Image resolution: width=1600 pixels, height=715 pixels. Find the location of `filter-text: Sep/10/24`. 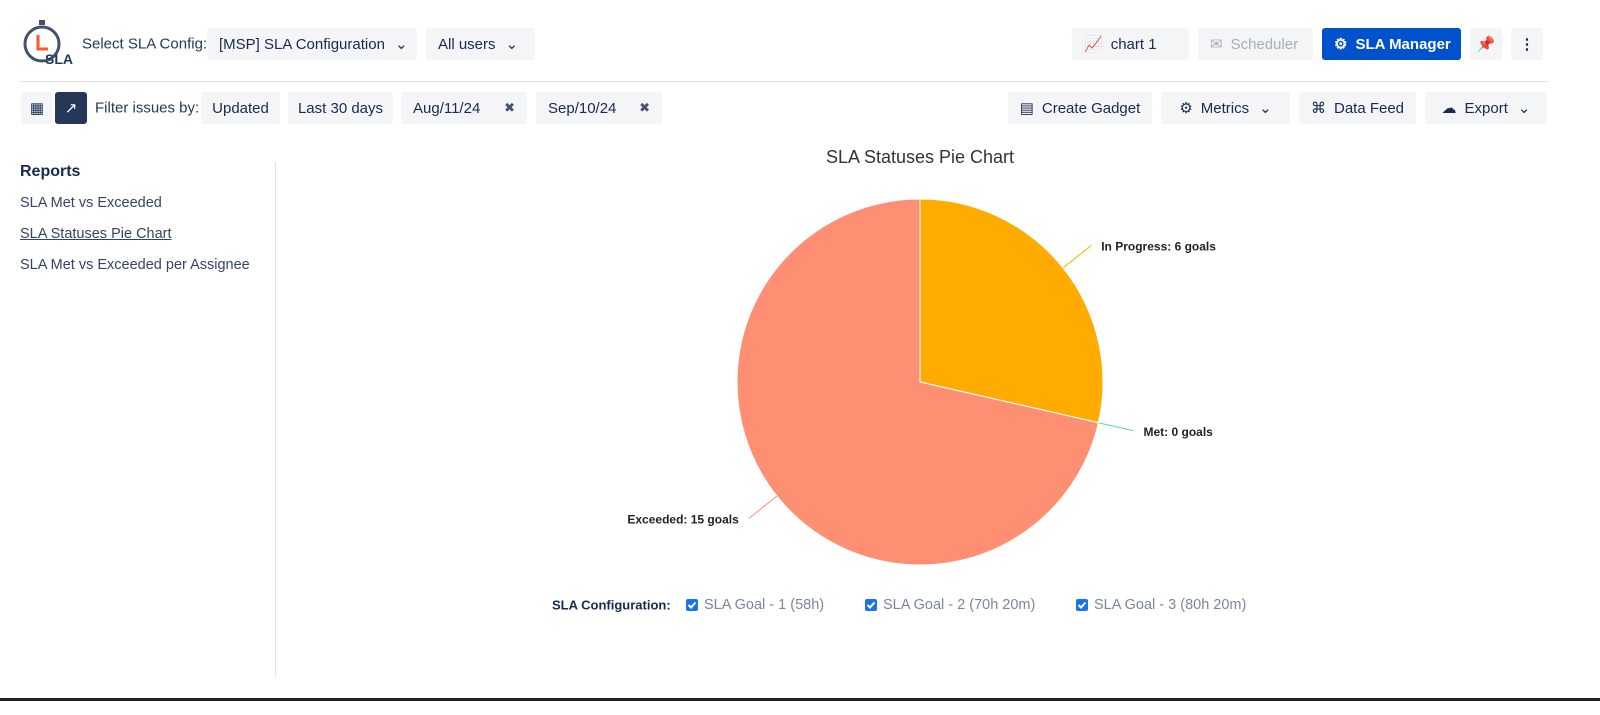

filter-text: Sep/10/24 is located at coordinates (582, 108).